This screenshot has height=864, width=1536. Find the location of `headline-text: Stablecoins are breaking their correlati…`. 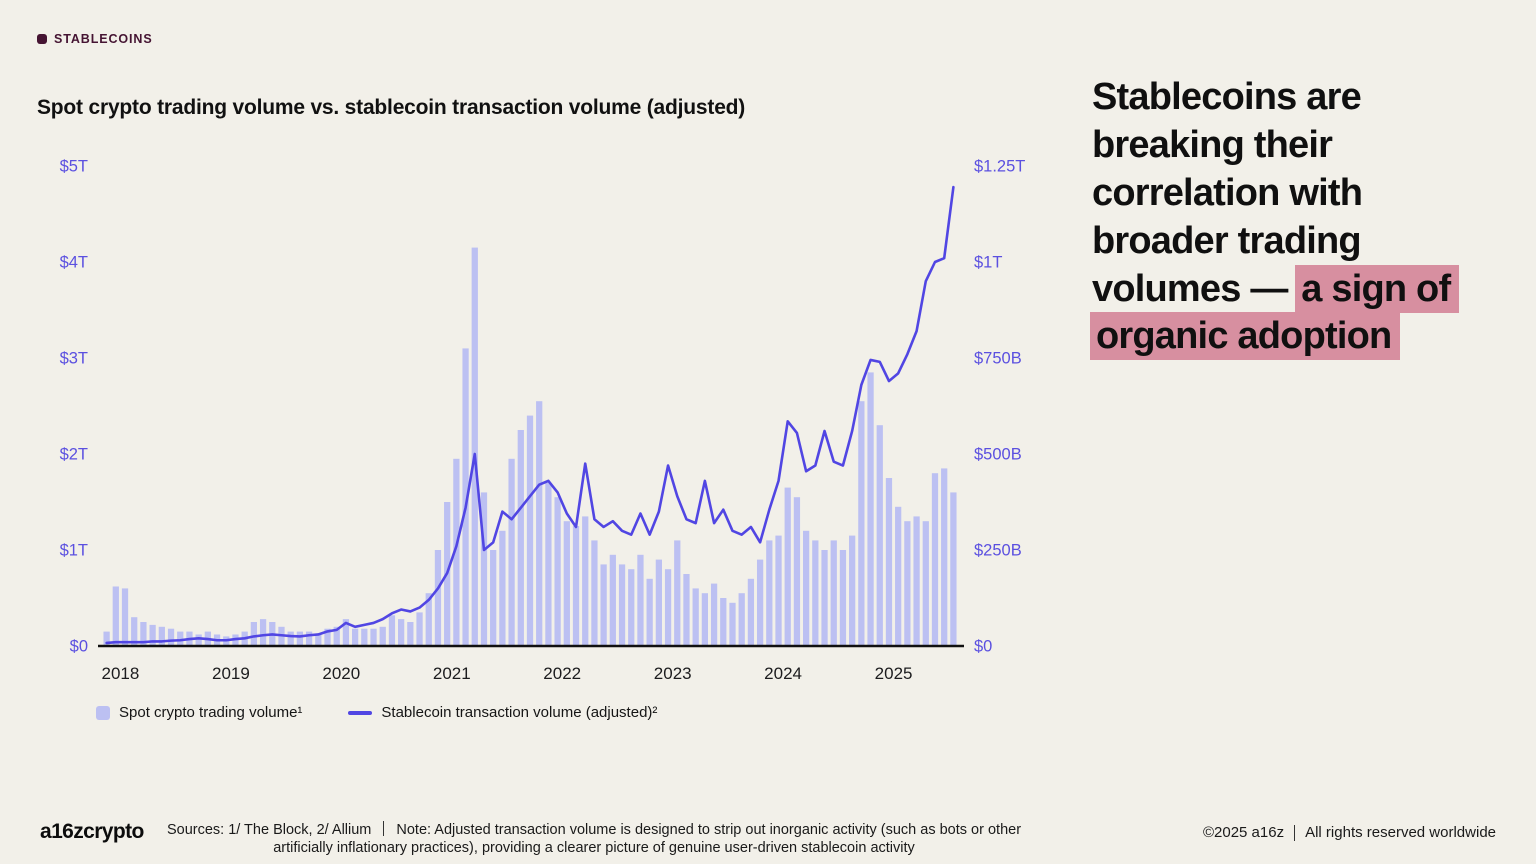

headline-text: Stablecoins are breaking their correlati… is located at coordinates (1227, 193).